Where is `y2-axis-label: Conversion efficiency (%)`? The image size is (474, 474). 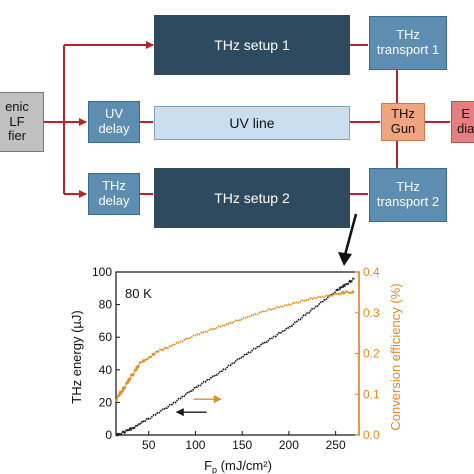
y2-axis-label: Conversion efficiency (%) is located at coordinates (395, 356).